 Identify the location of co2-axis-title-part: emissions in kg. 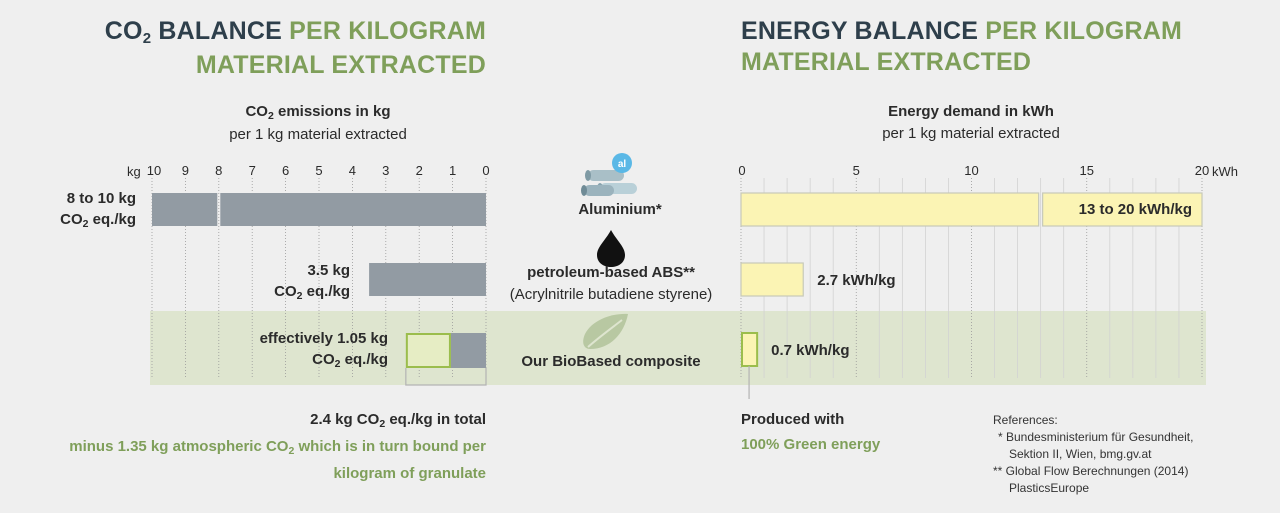
(332, 111).